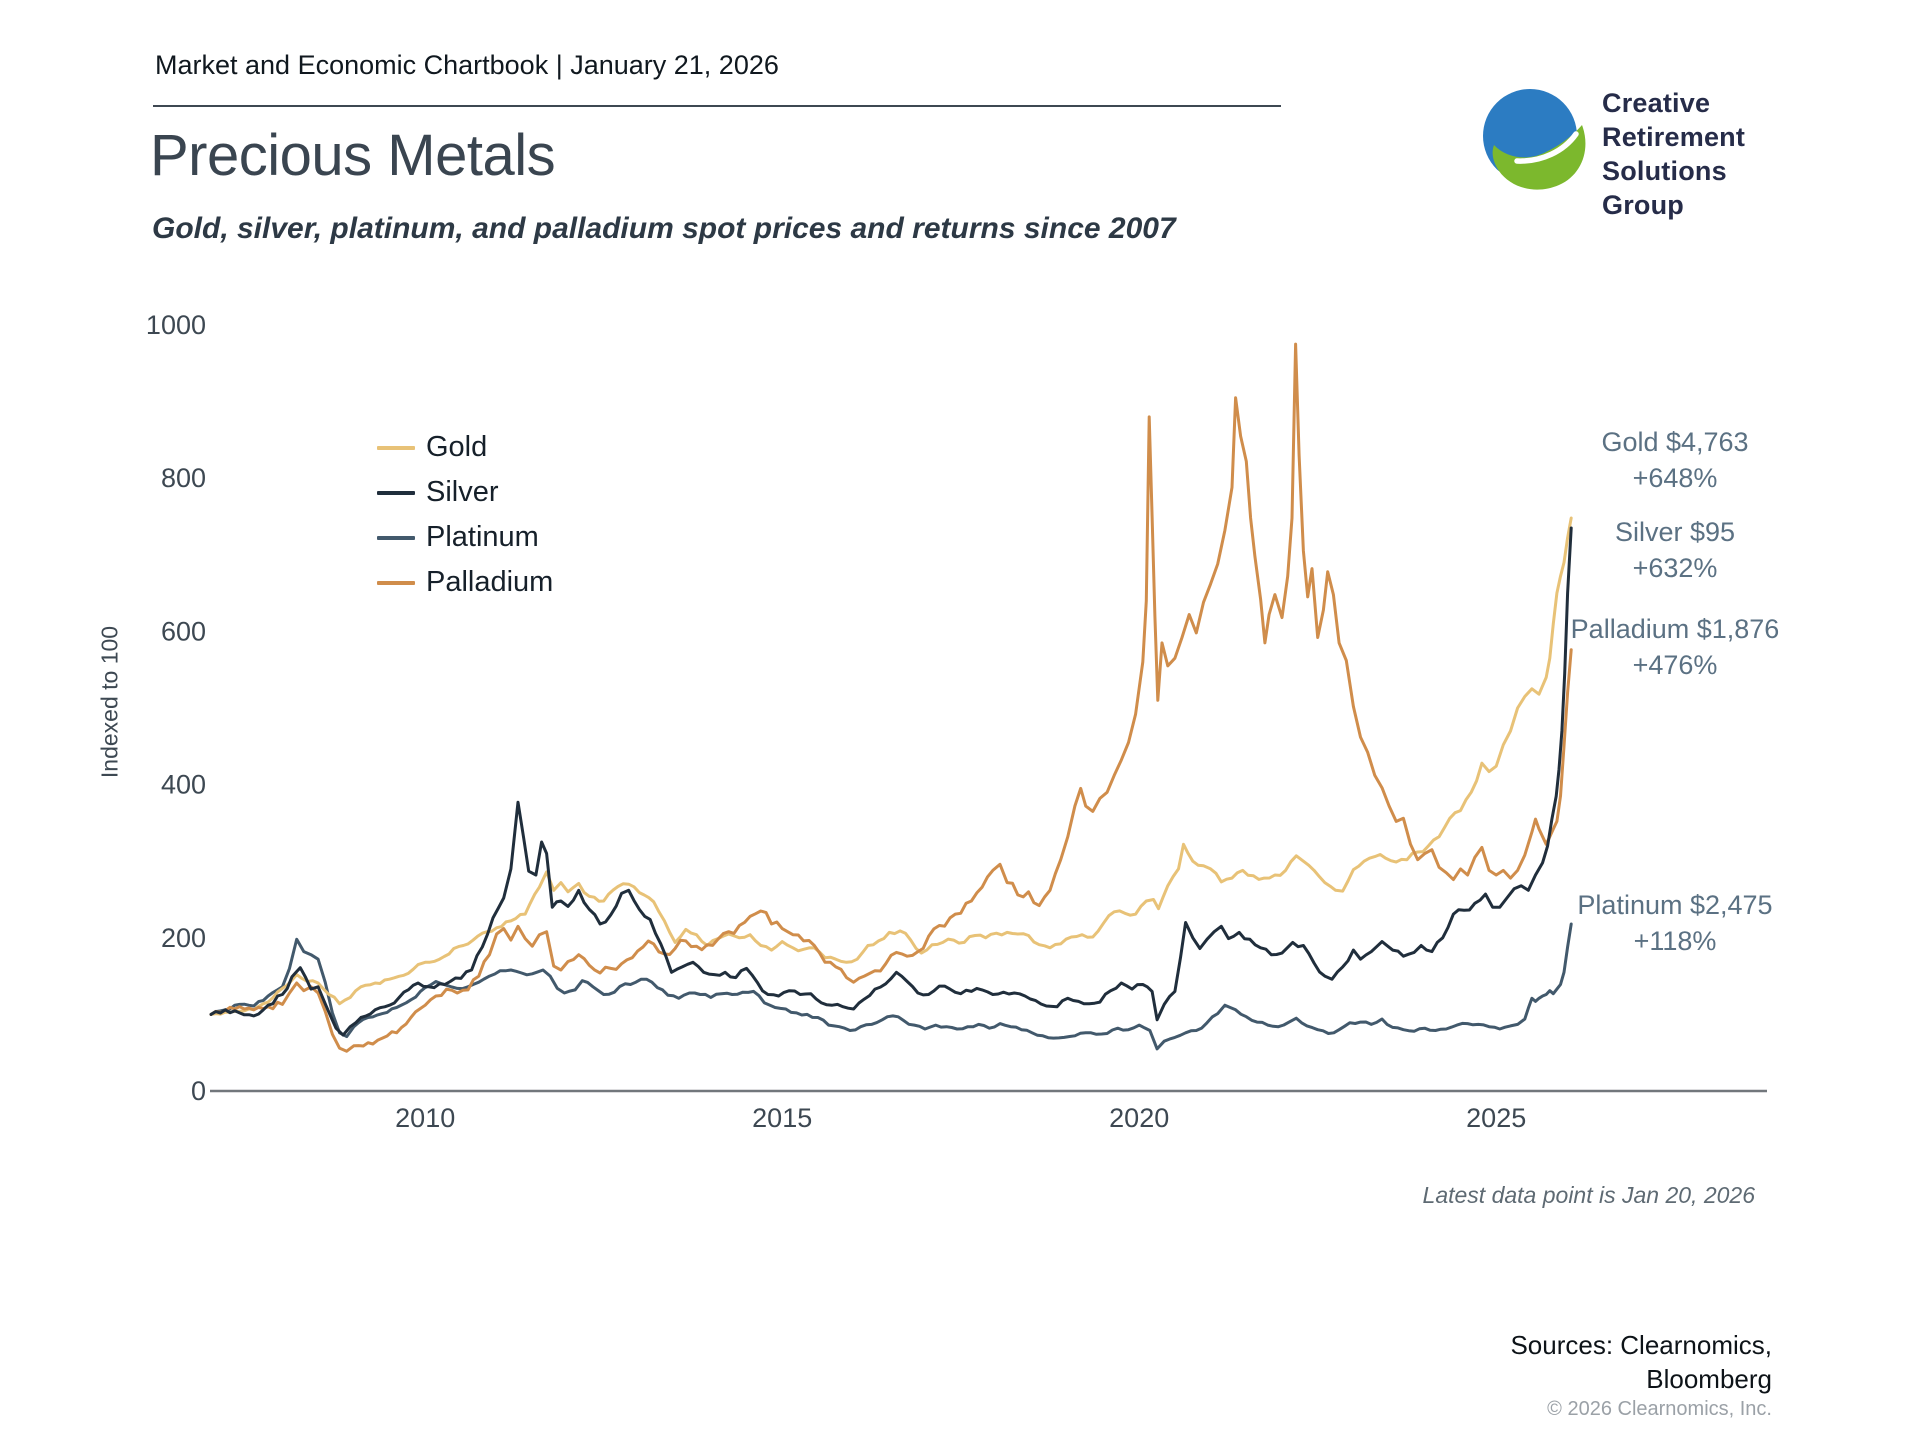  What do you see at coordinates (782, 1118) in the screenshot?
I see `x-tick-label-2015: 2015` at bounding box center [782, 1118].